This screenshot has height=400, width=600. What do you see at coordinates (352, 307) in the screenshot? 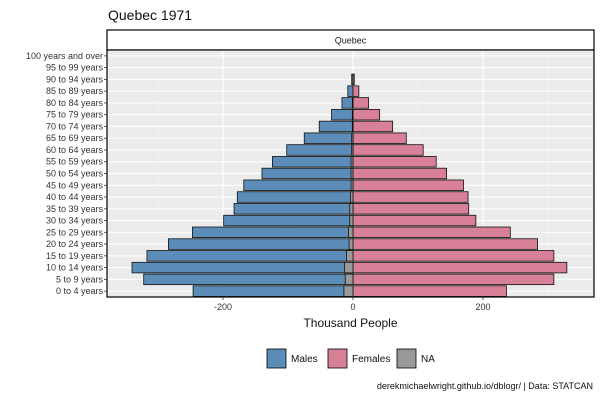
I see `x-tick-label: 0` at bounding box center [352, 307].